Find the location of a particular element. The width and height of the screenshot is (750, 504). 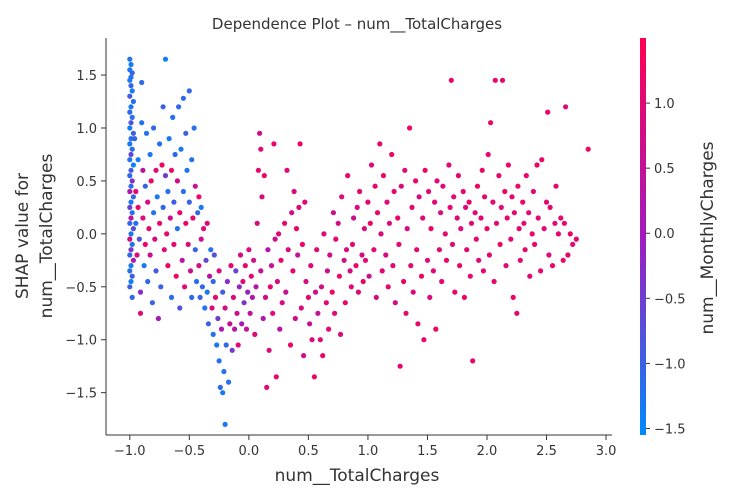

x-tick-label: 0.5 is located at coordinates (308, 451).